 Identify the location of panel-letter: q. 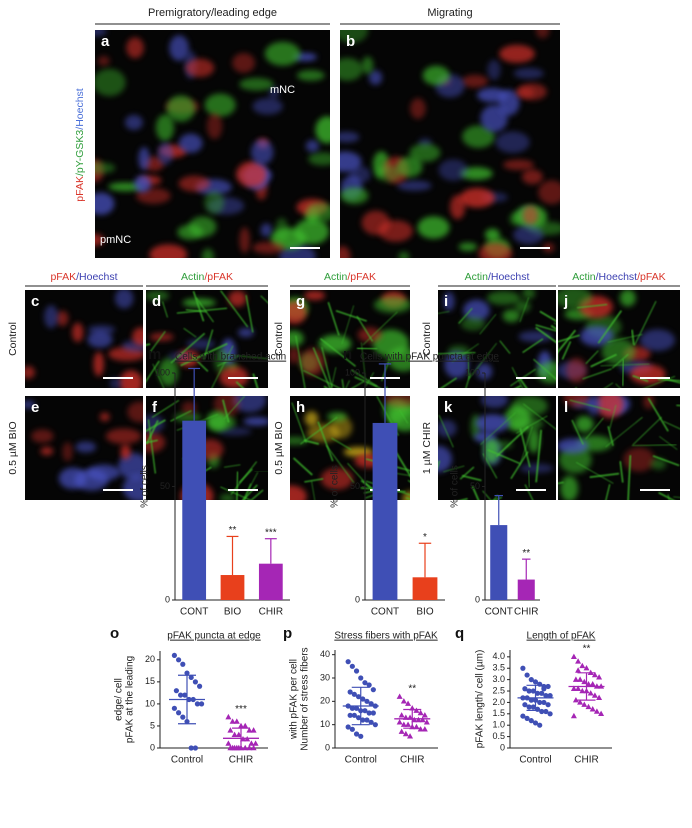
(459, 633).